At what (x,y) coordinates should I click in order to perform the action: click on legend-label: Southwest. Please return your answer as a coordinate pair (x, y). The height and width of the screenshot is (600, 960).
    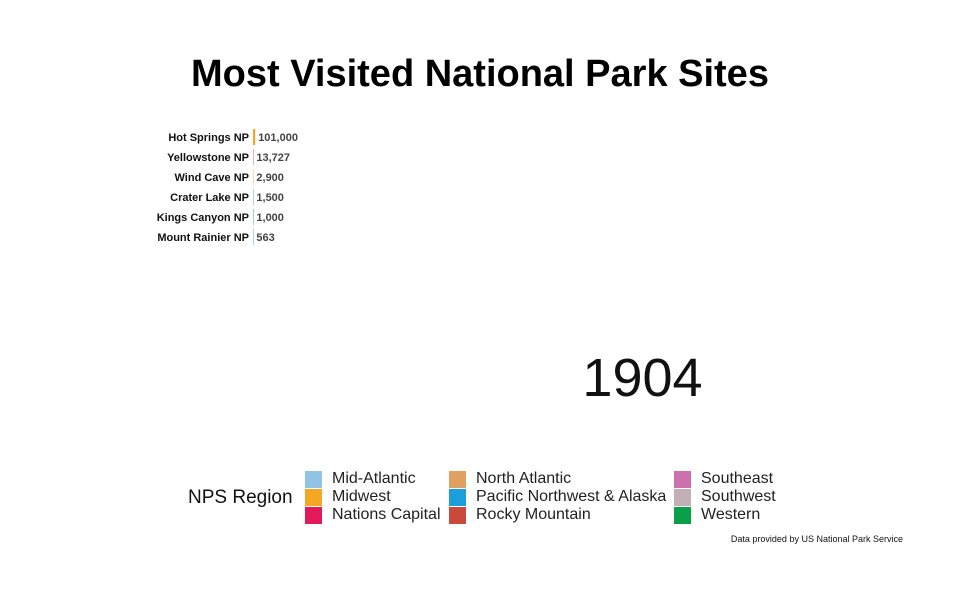
    Looking at the image, I should click on (738, 496).